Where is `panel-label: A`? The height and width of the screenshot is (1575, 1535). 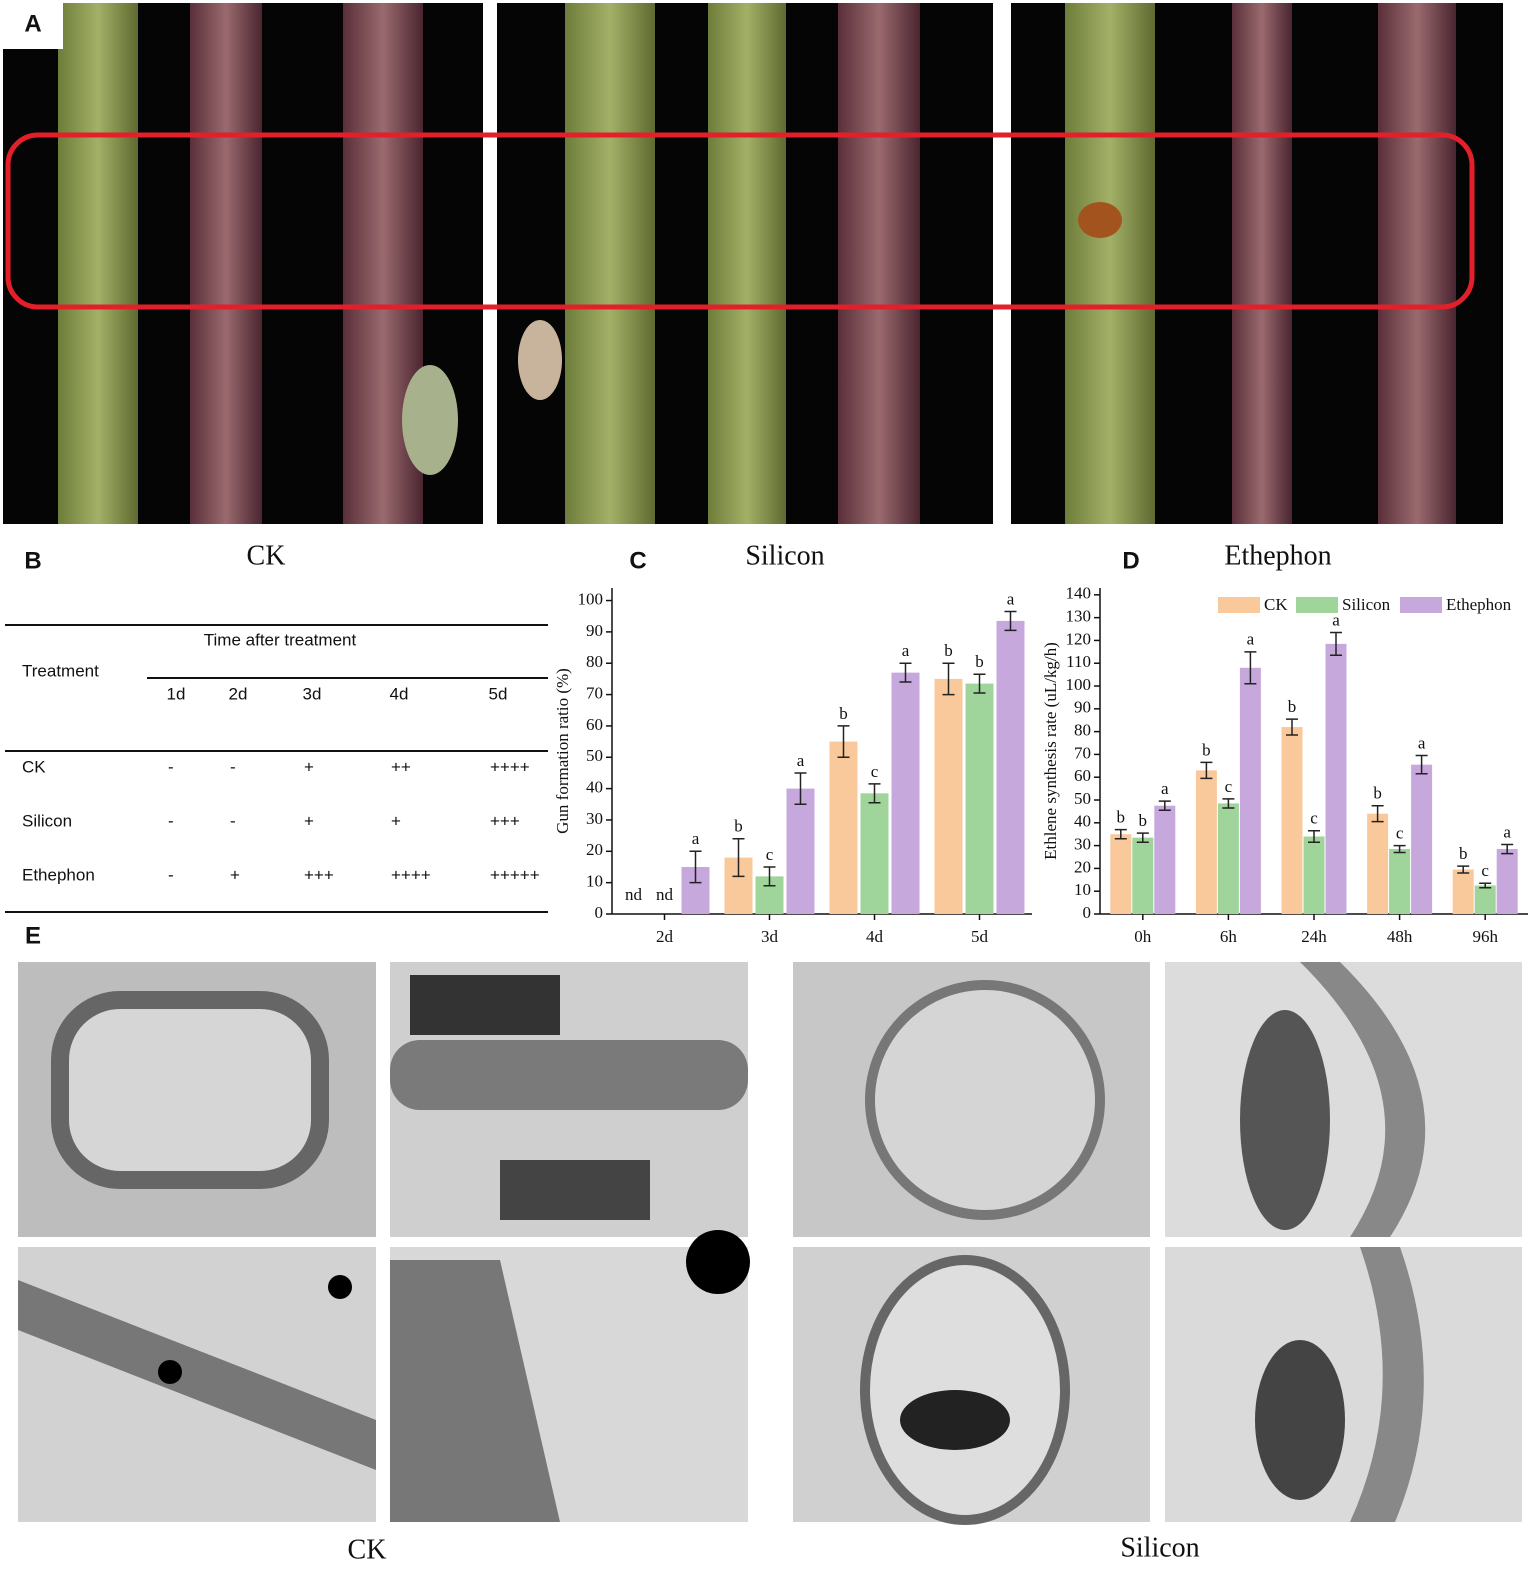 panel-label: A is located at coordinates (32, 23).